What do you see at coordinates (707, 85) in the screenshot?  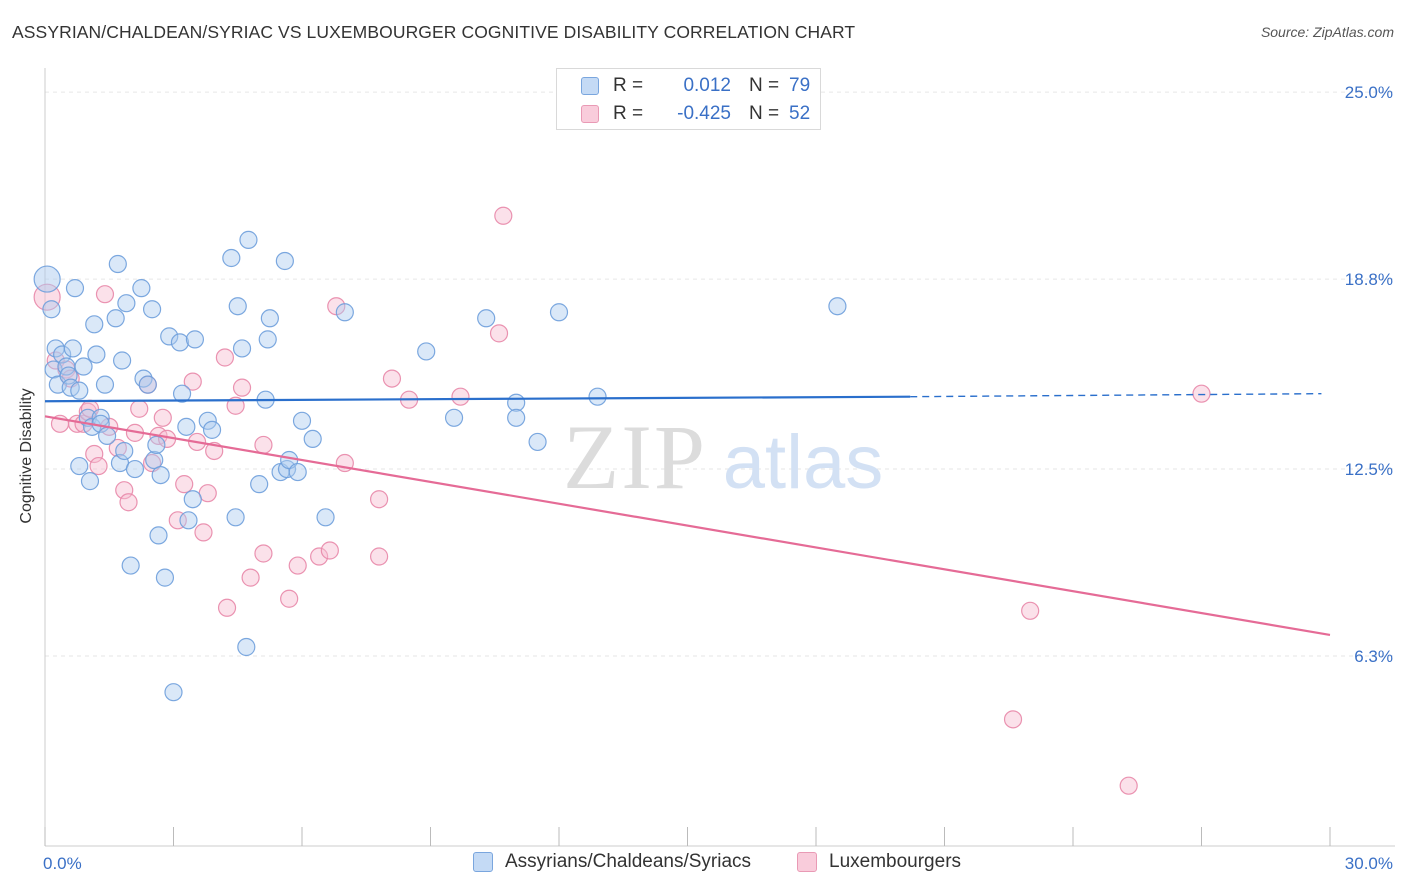 I see `r-value: 0.012` at bounding box center [707, 85].